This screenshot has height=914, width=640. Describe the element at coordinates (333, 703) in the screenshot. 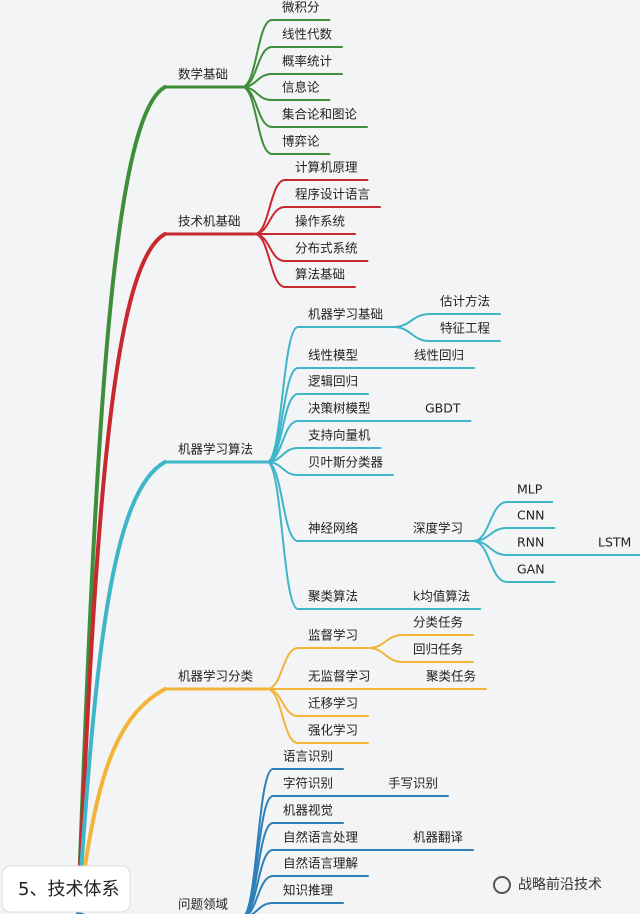

I see `node-label: 迁移学习` at that location.